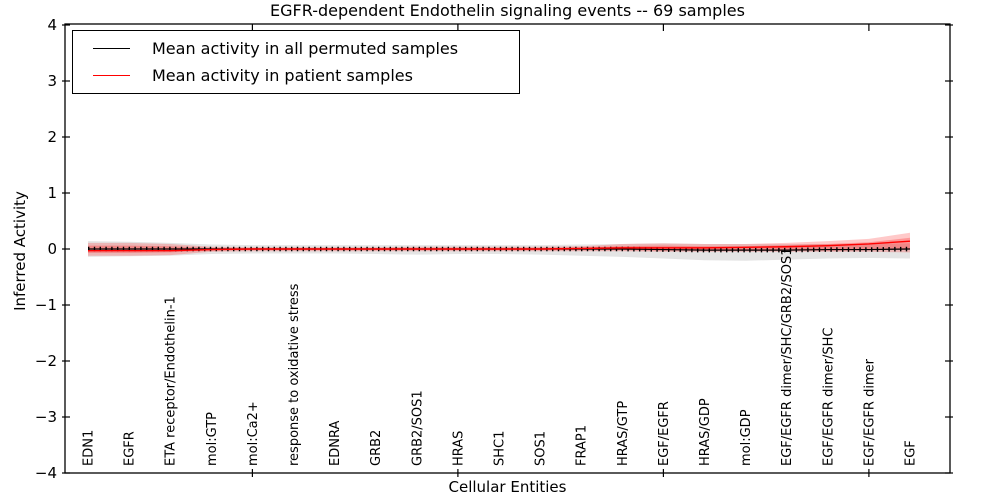 The image size is (1000, 500). I want to click on y-tick-label: −2, so click(46, 361).